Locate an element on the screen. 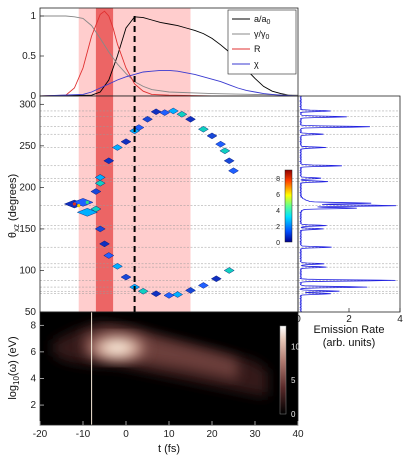 This screenshot has width=407, height=457. bottom-x-tick-label: -20 is located at coordinates (40, 434).